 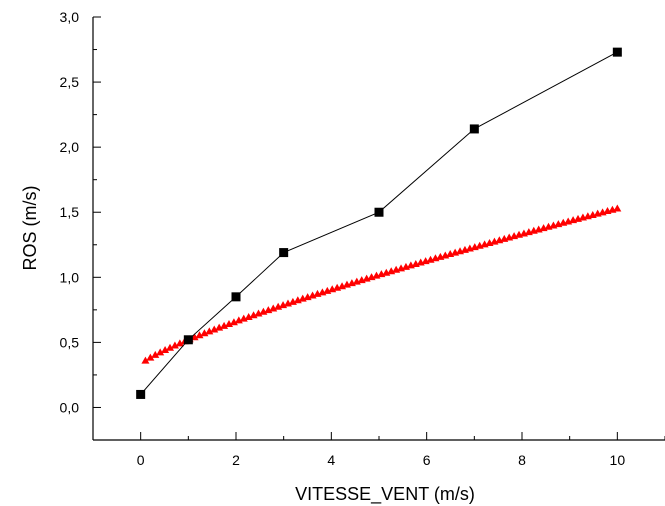 I want to click on y-axis: 0,0 0,5 1,0 1,5 2,0 2,5 3,0, so click(x=80, y=225).